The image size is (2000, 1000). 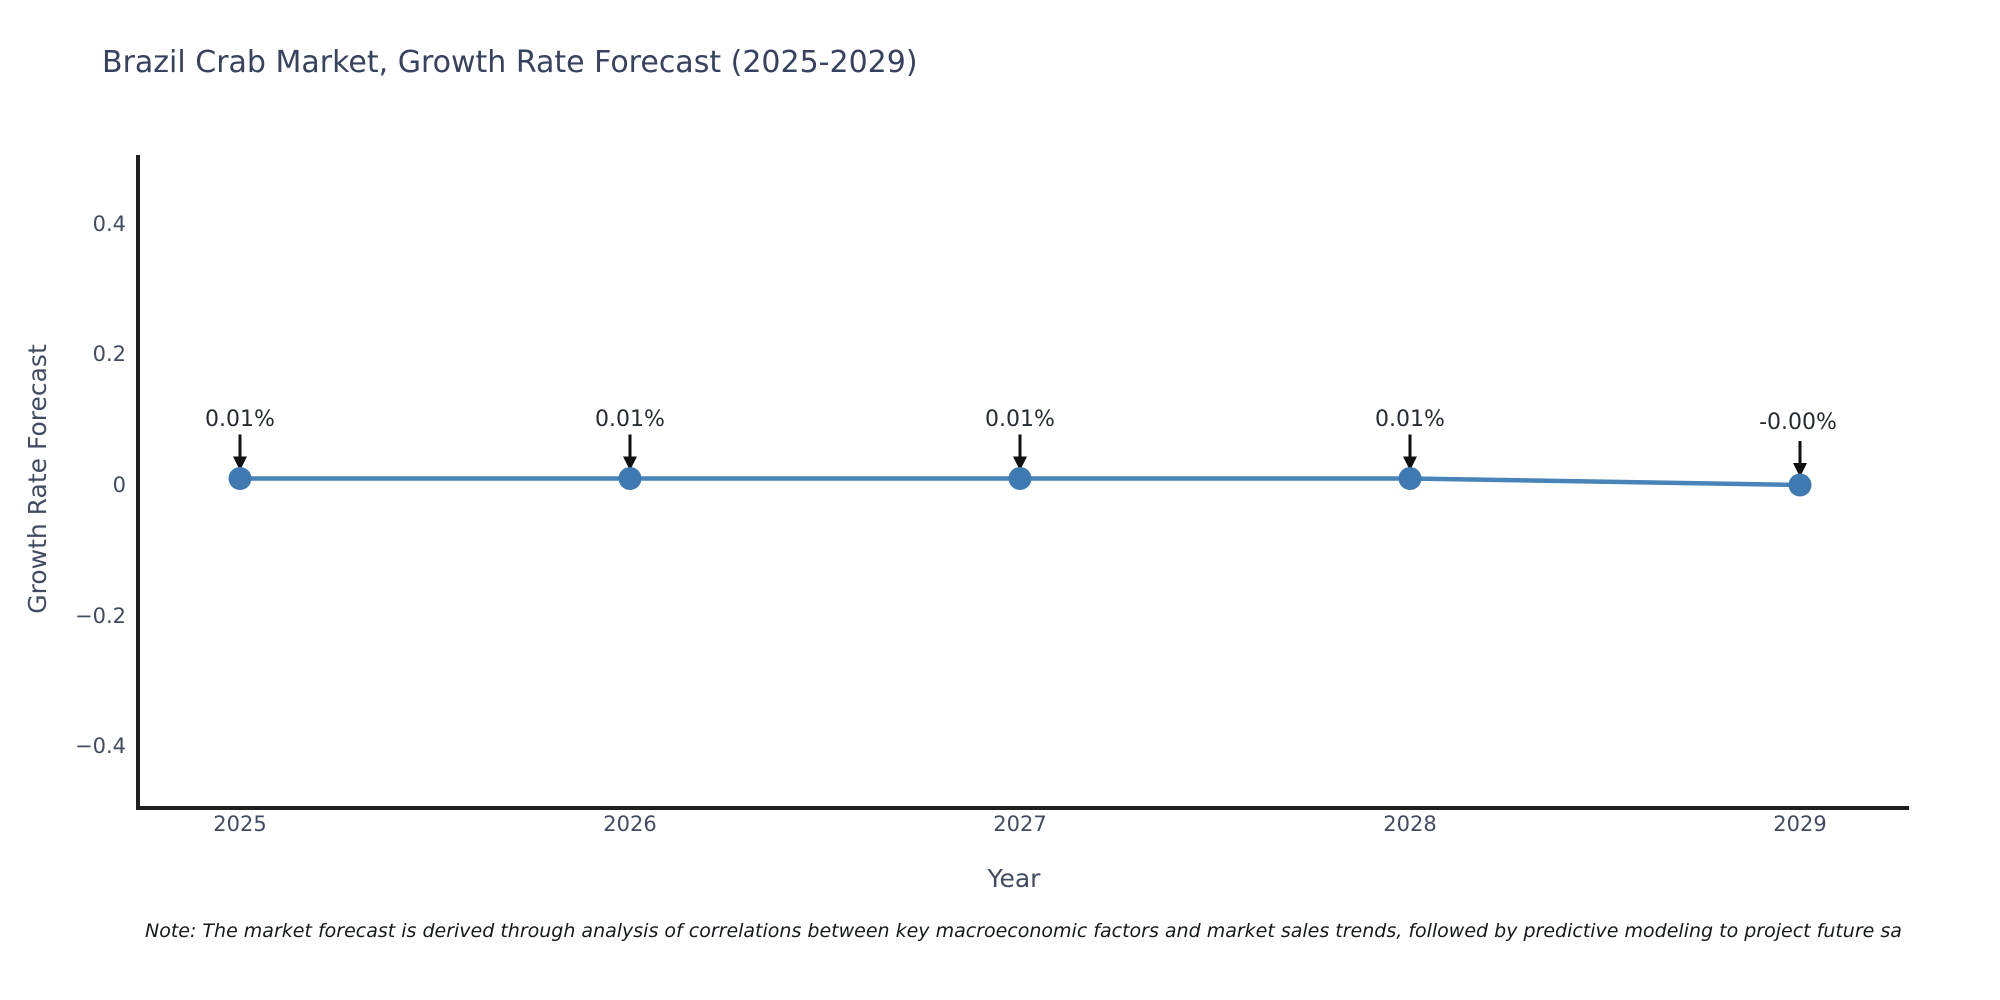 What do you see at coordinates (1410, 824) in the screenshot?
I see `x-tick-label: 2028` at bounding box center [1410, 824].